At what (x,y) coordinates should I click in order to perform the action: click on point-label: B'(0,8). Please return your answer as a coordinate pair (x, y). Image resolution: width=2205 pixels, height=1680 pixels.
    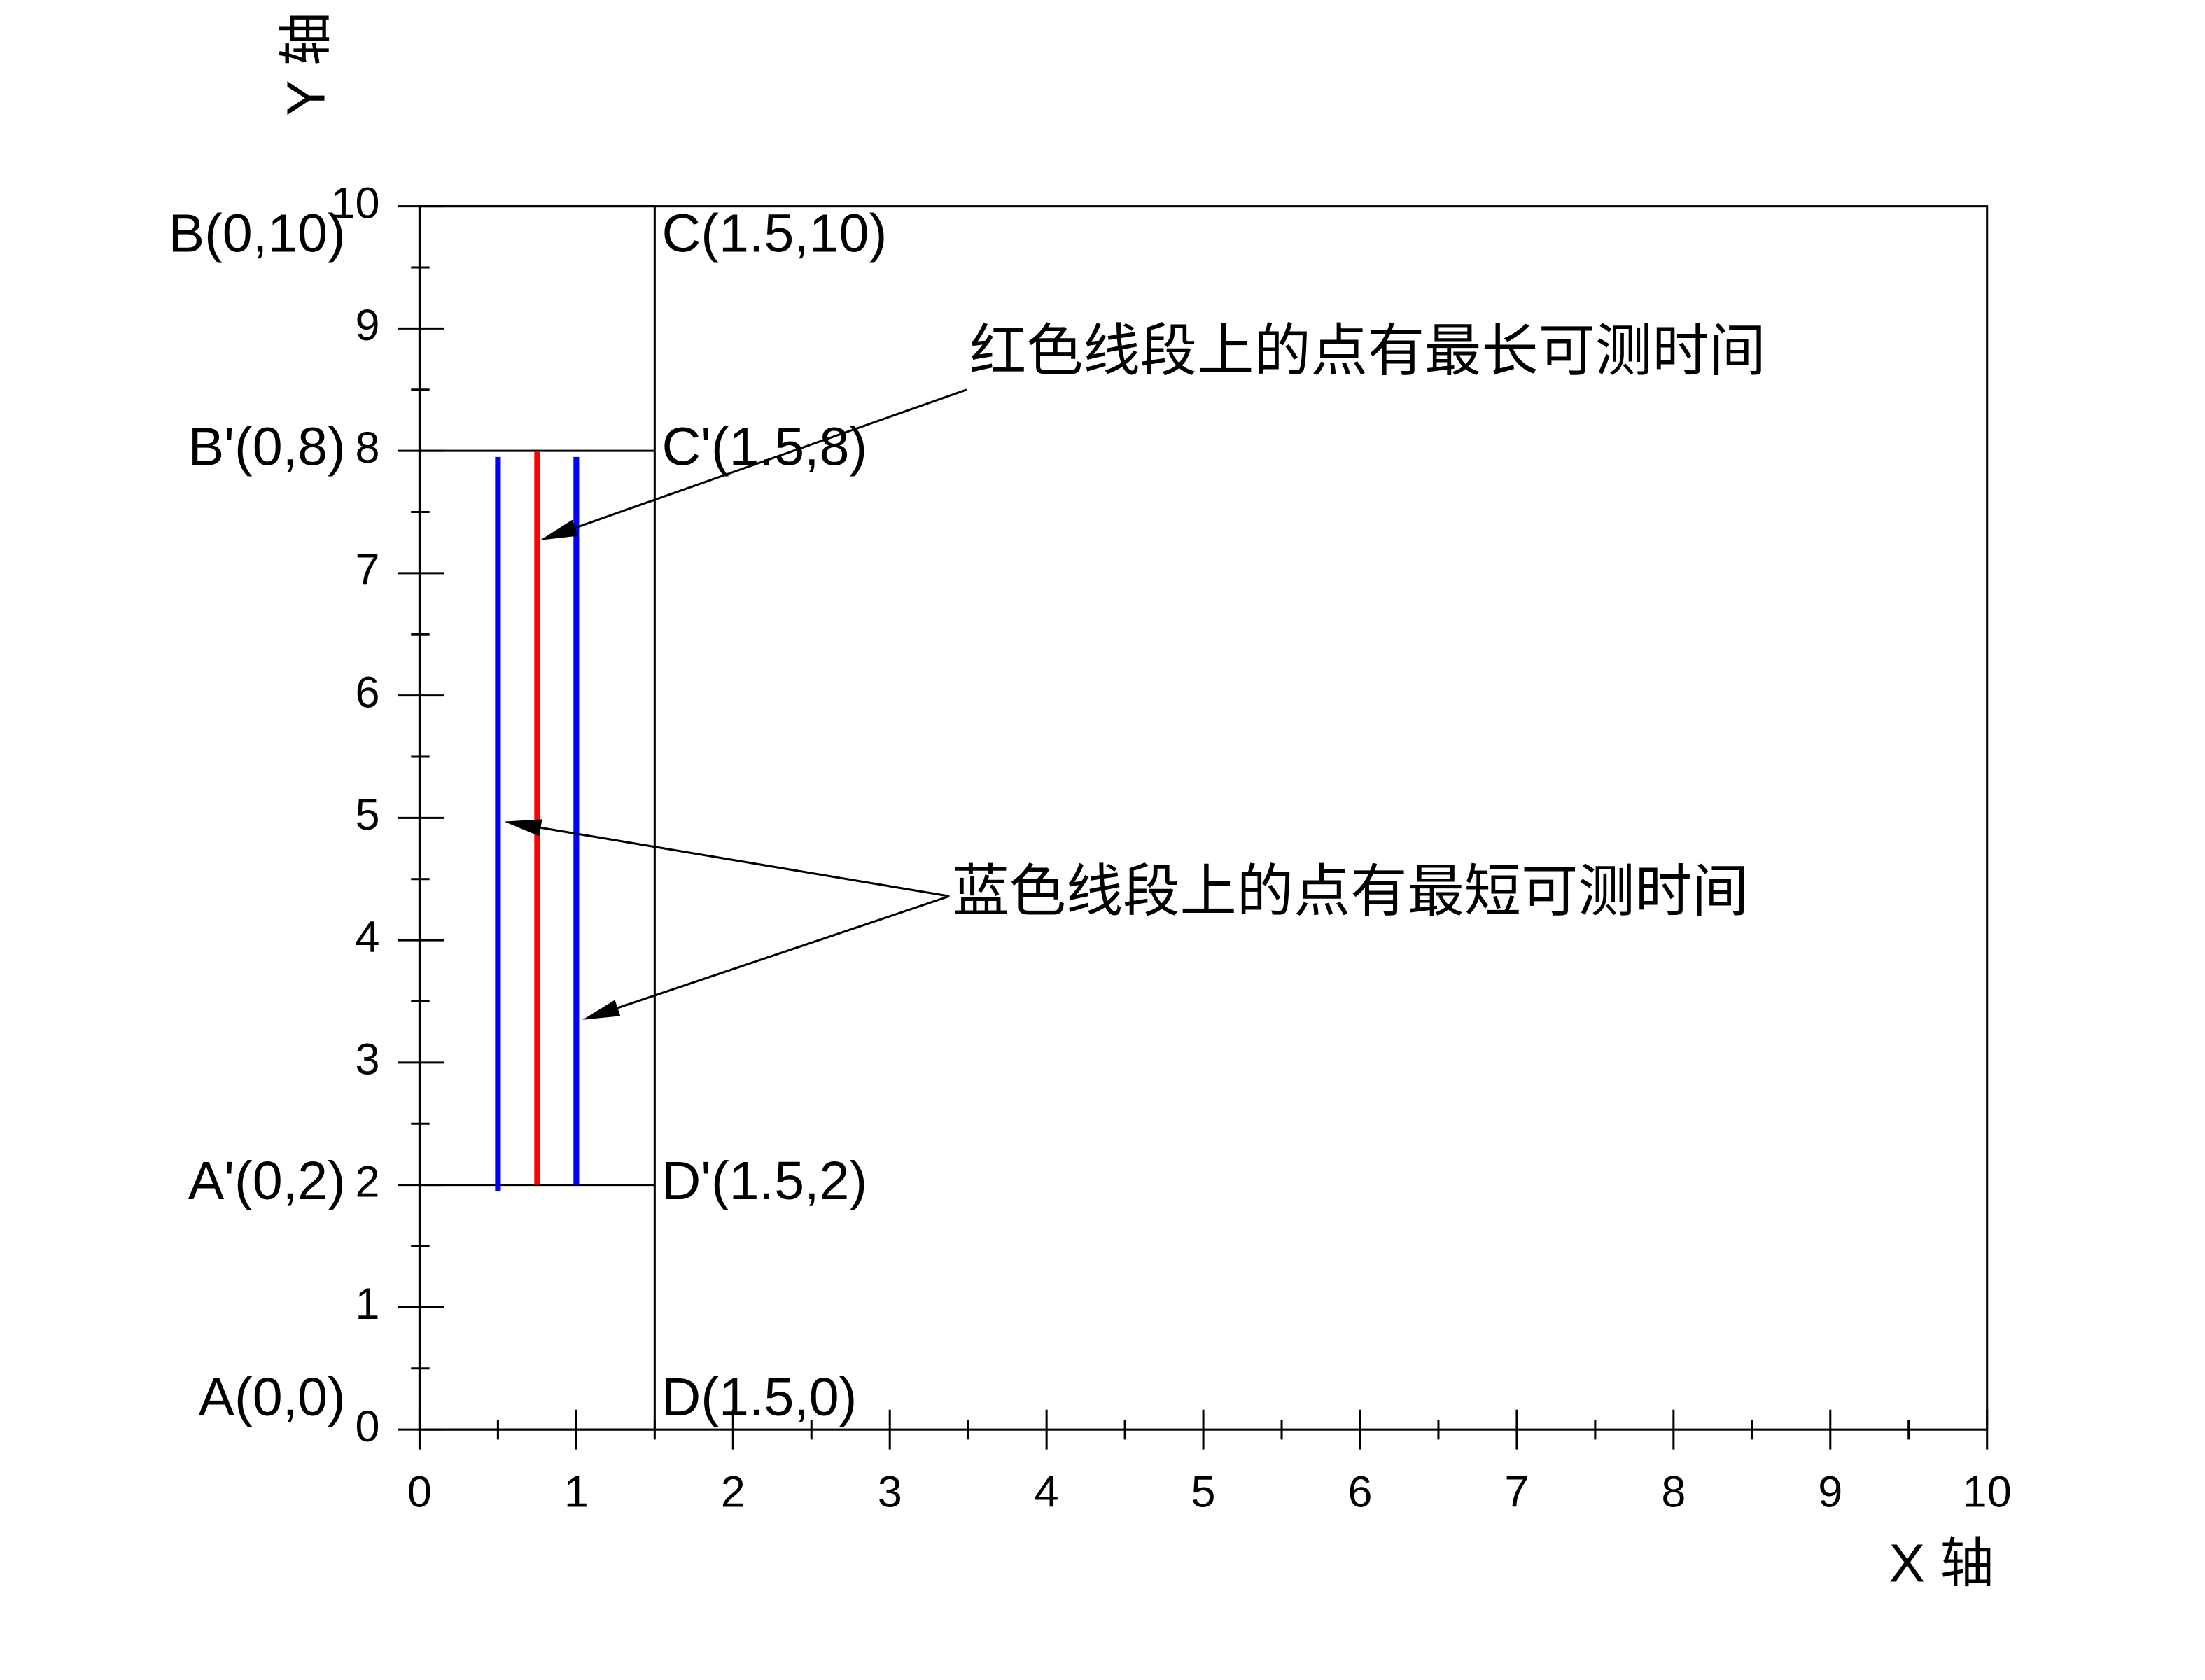
    Looking at the image, I should click on (267, 447).